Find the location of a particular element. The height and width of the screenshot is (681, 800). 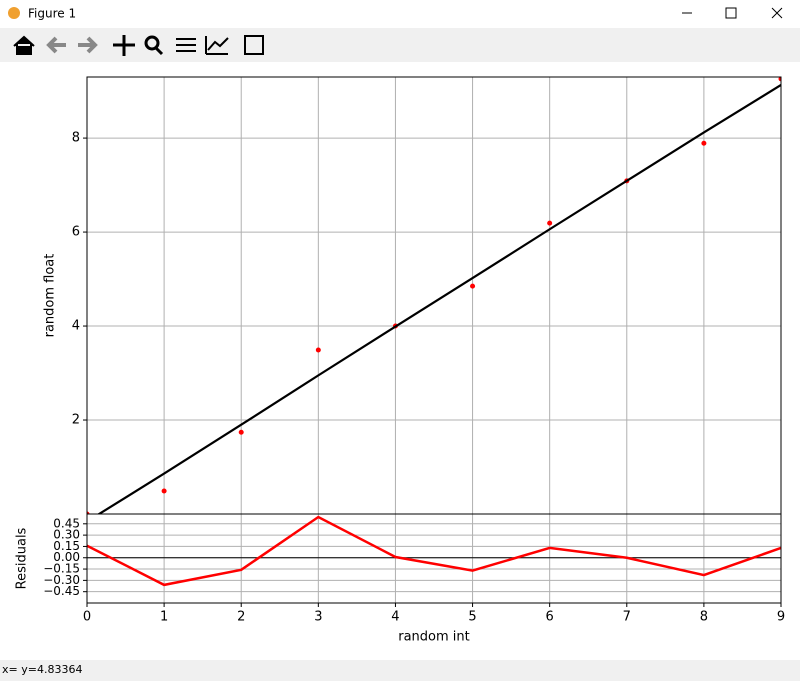

maximize-button is located at coordinates (731, 13).